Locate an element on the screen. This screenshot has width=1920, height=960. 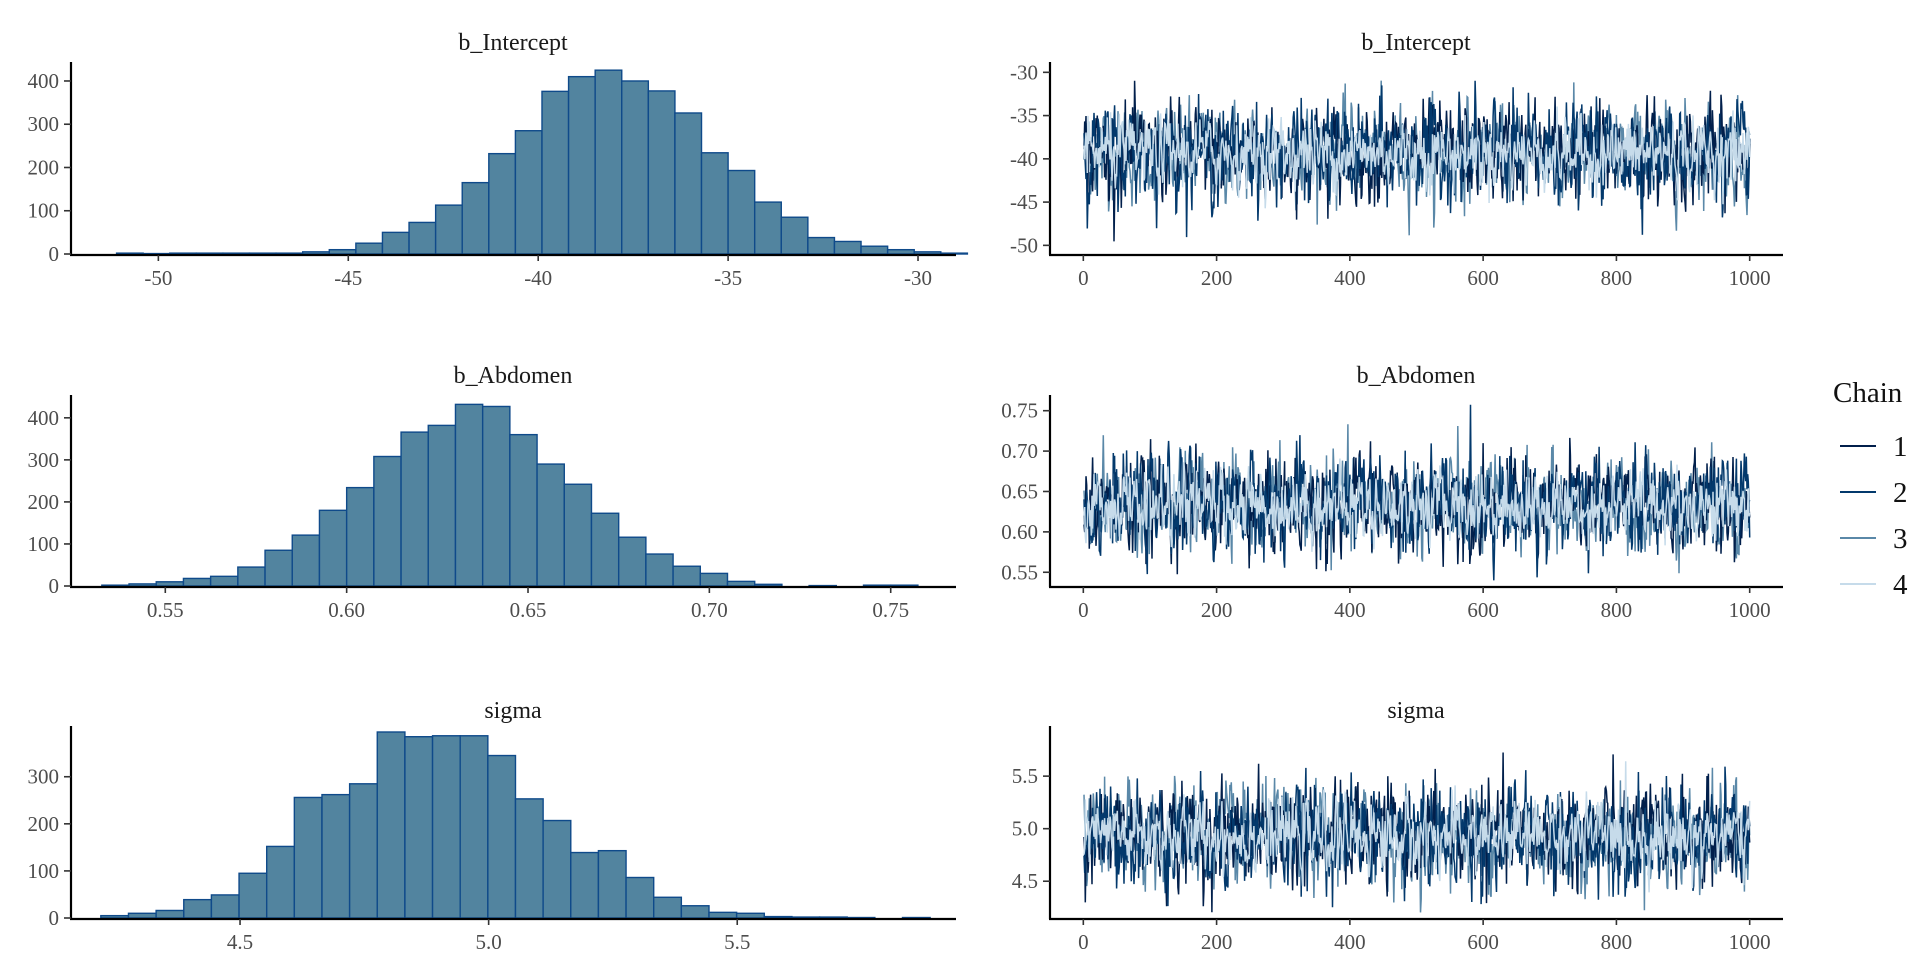
trace-panel-sigma: sigma 0 200 400 600 800 1000 4.5 5.0 5.5 is located at coordinates (1397, 826).